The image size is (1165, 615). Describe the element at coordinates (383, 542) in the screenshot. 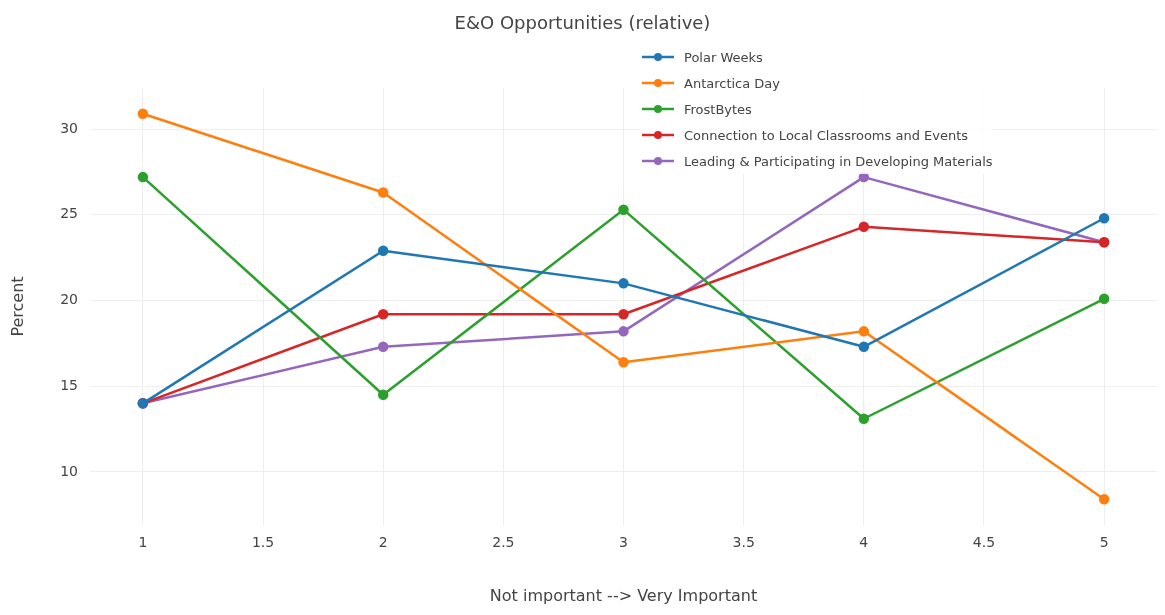

I see `x-tick-label: 2` at that location.